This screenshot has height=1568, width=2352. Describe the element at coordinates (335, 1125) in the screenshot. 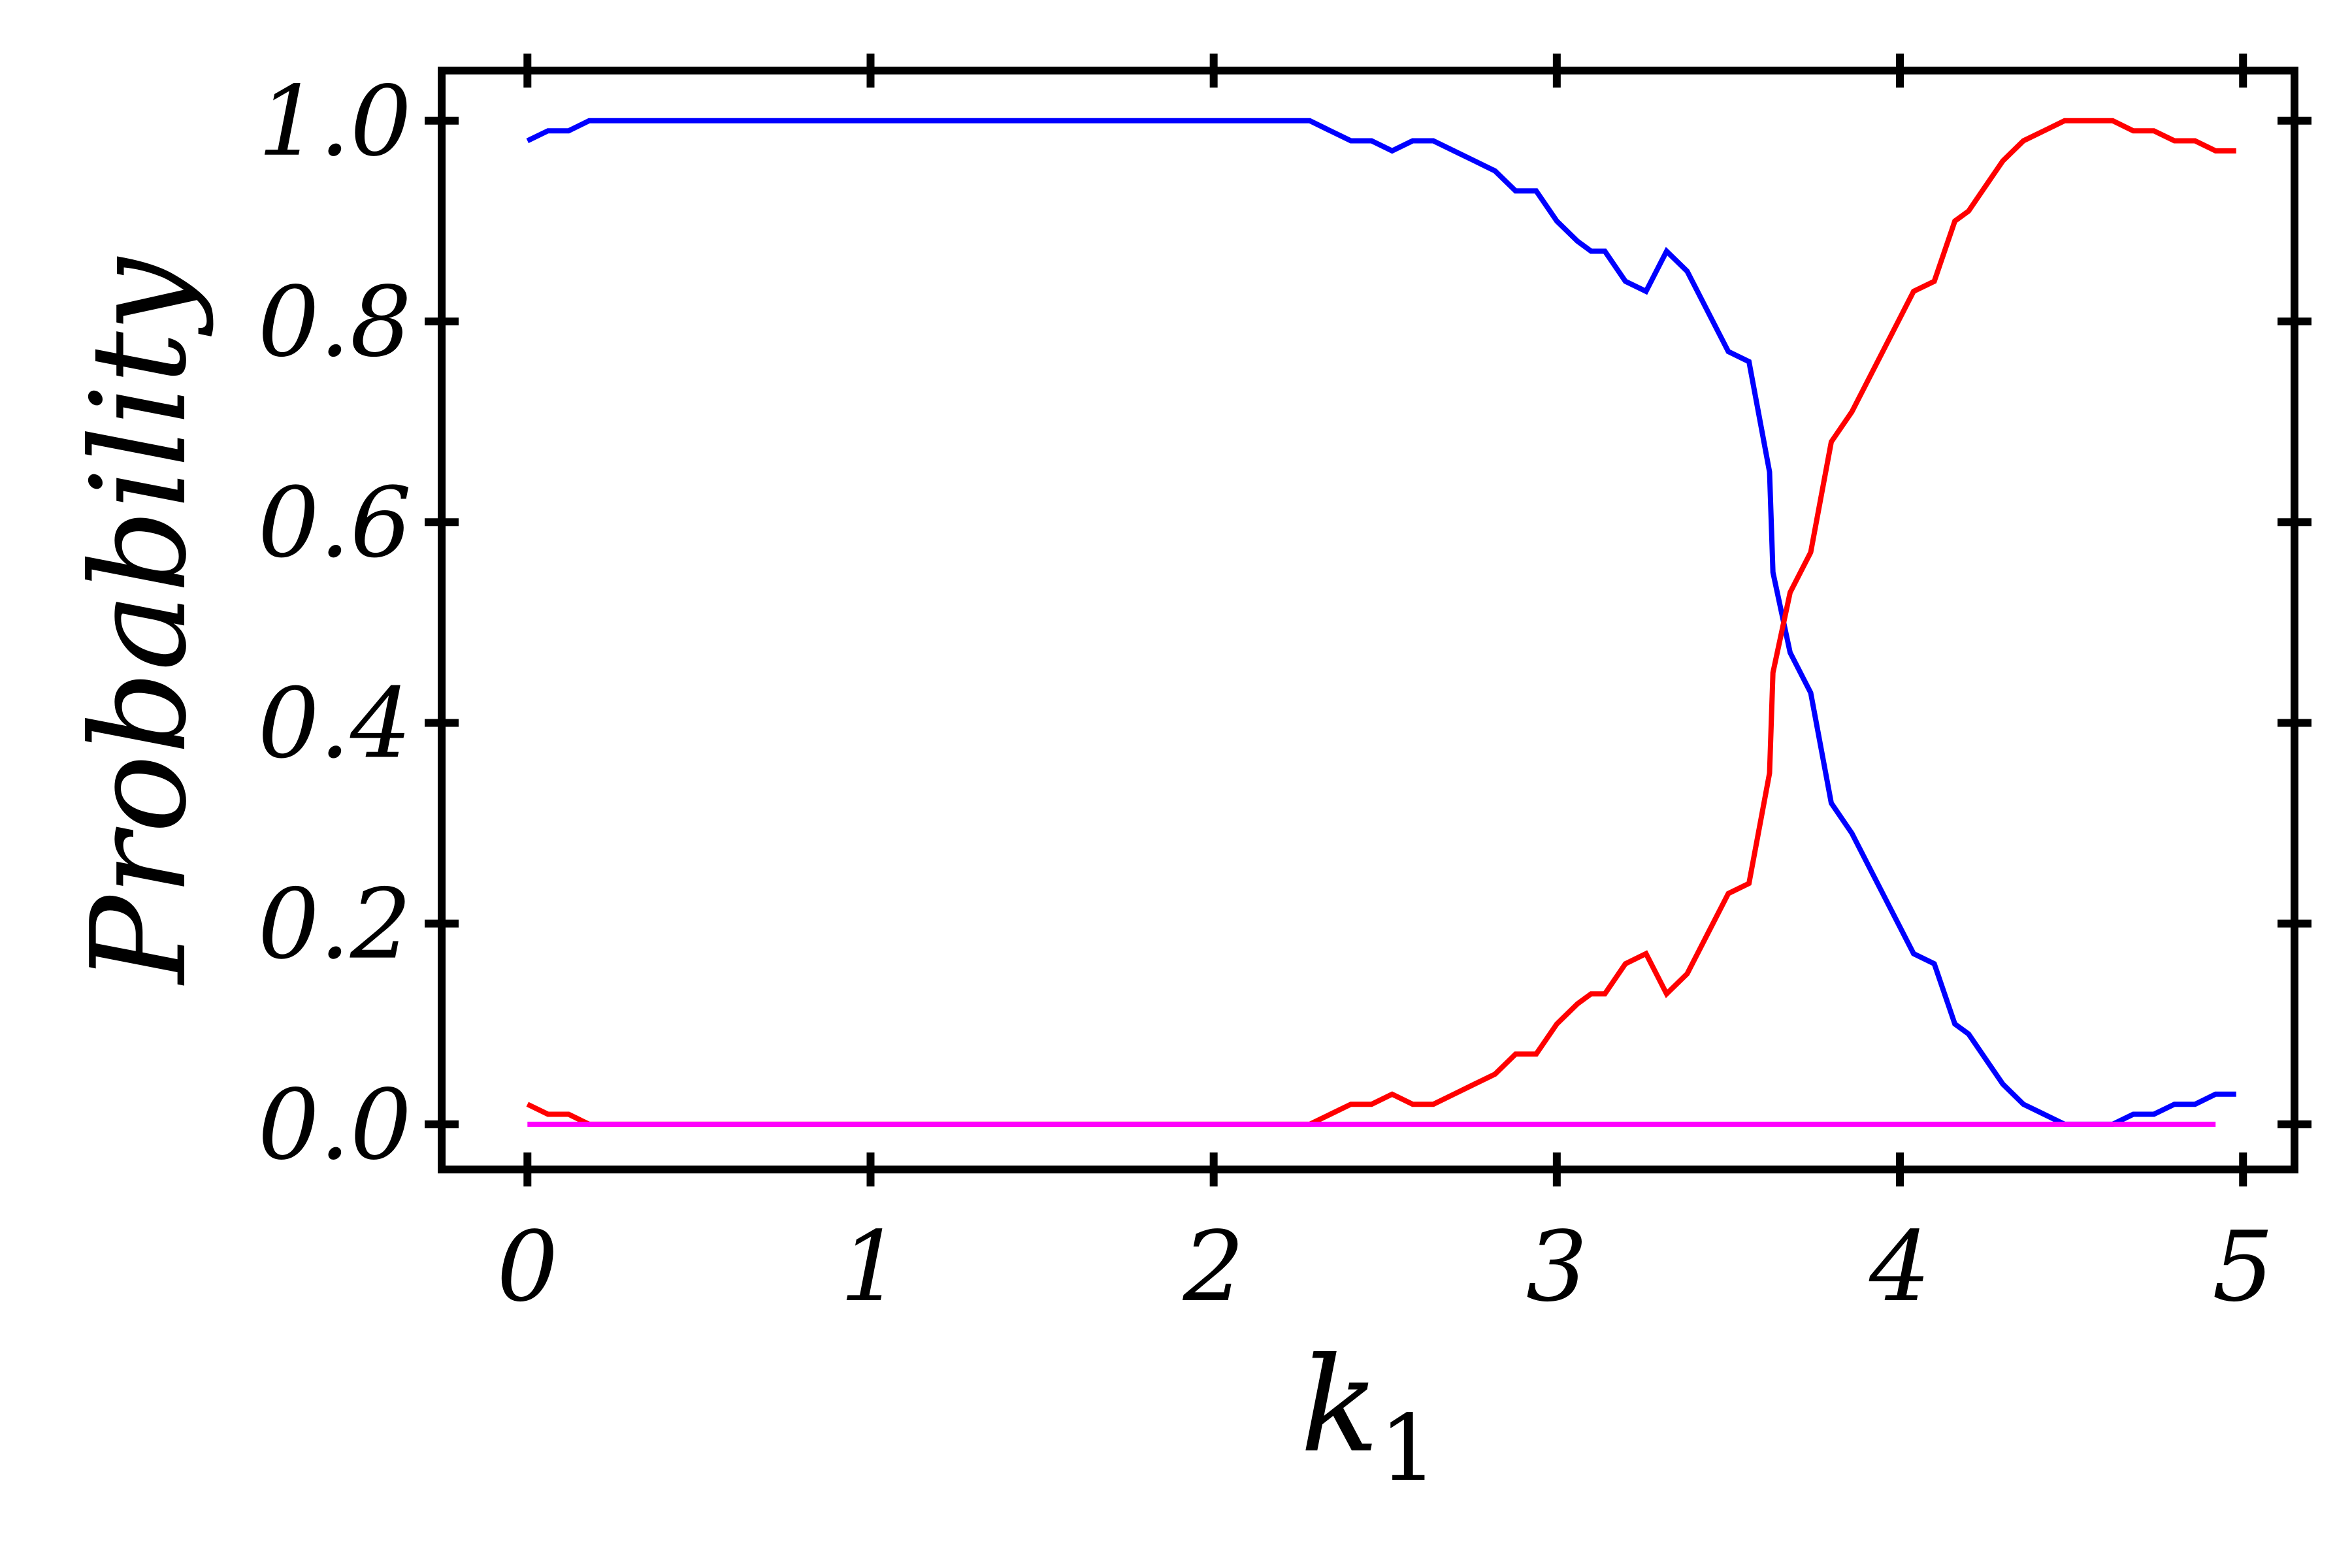

I see `y-tick-label: 0.0` at that location.